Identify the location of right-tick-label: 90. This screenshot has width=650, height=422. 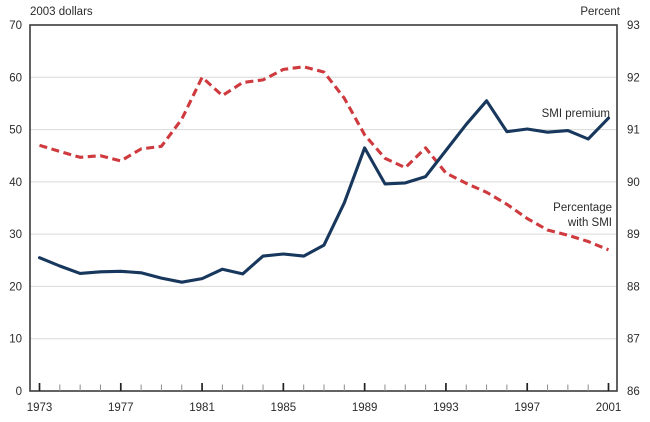
(633, 183).